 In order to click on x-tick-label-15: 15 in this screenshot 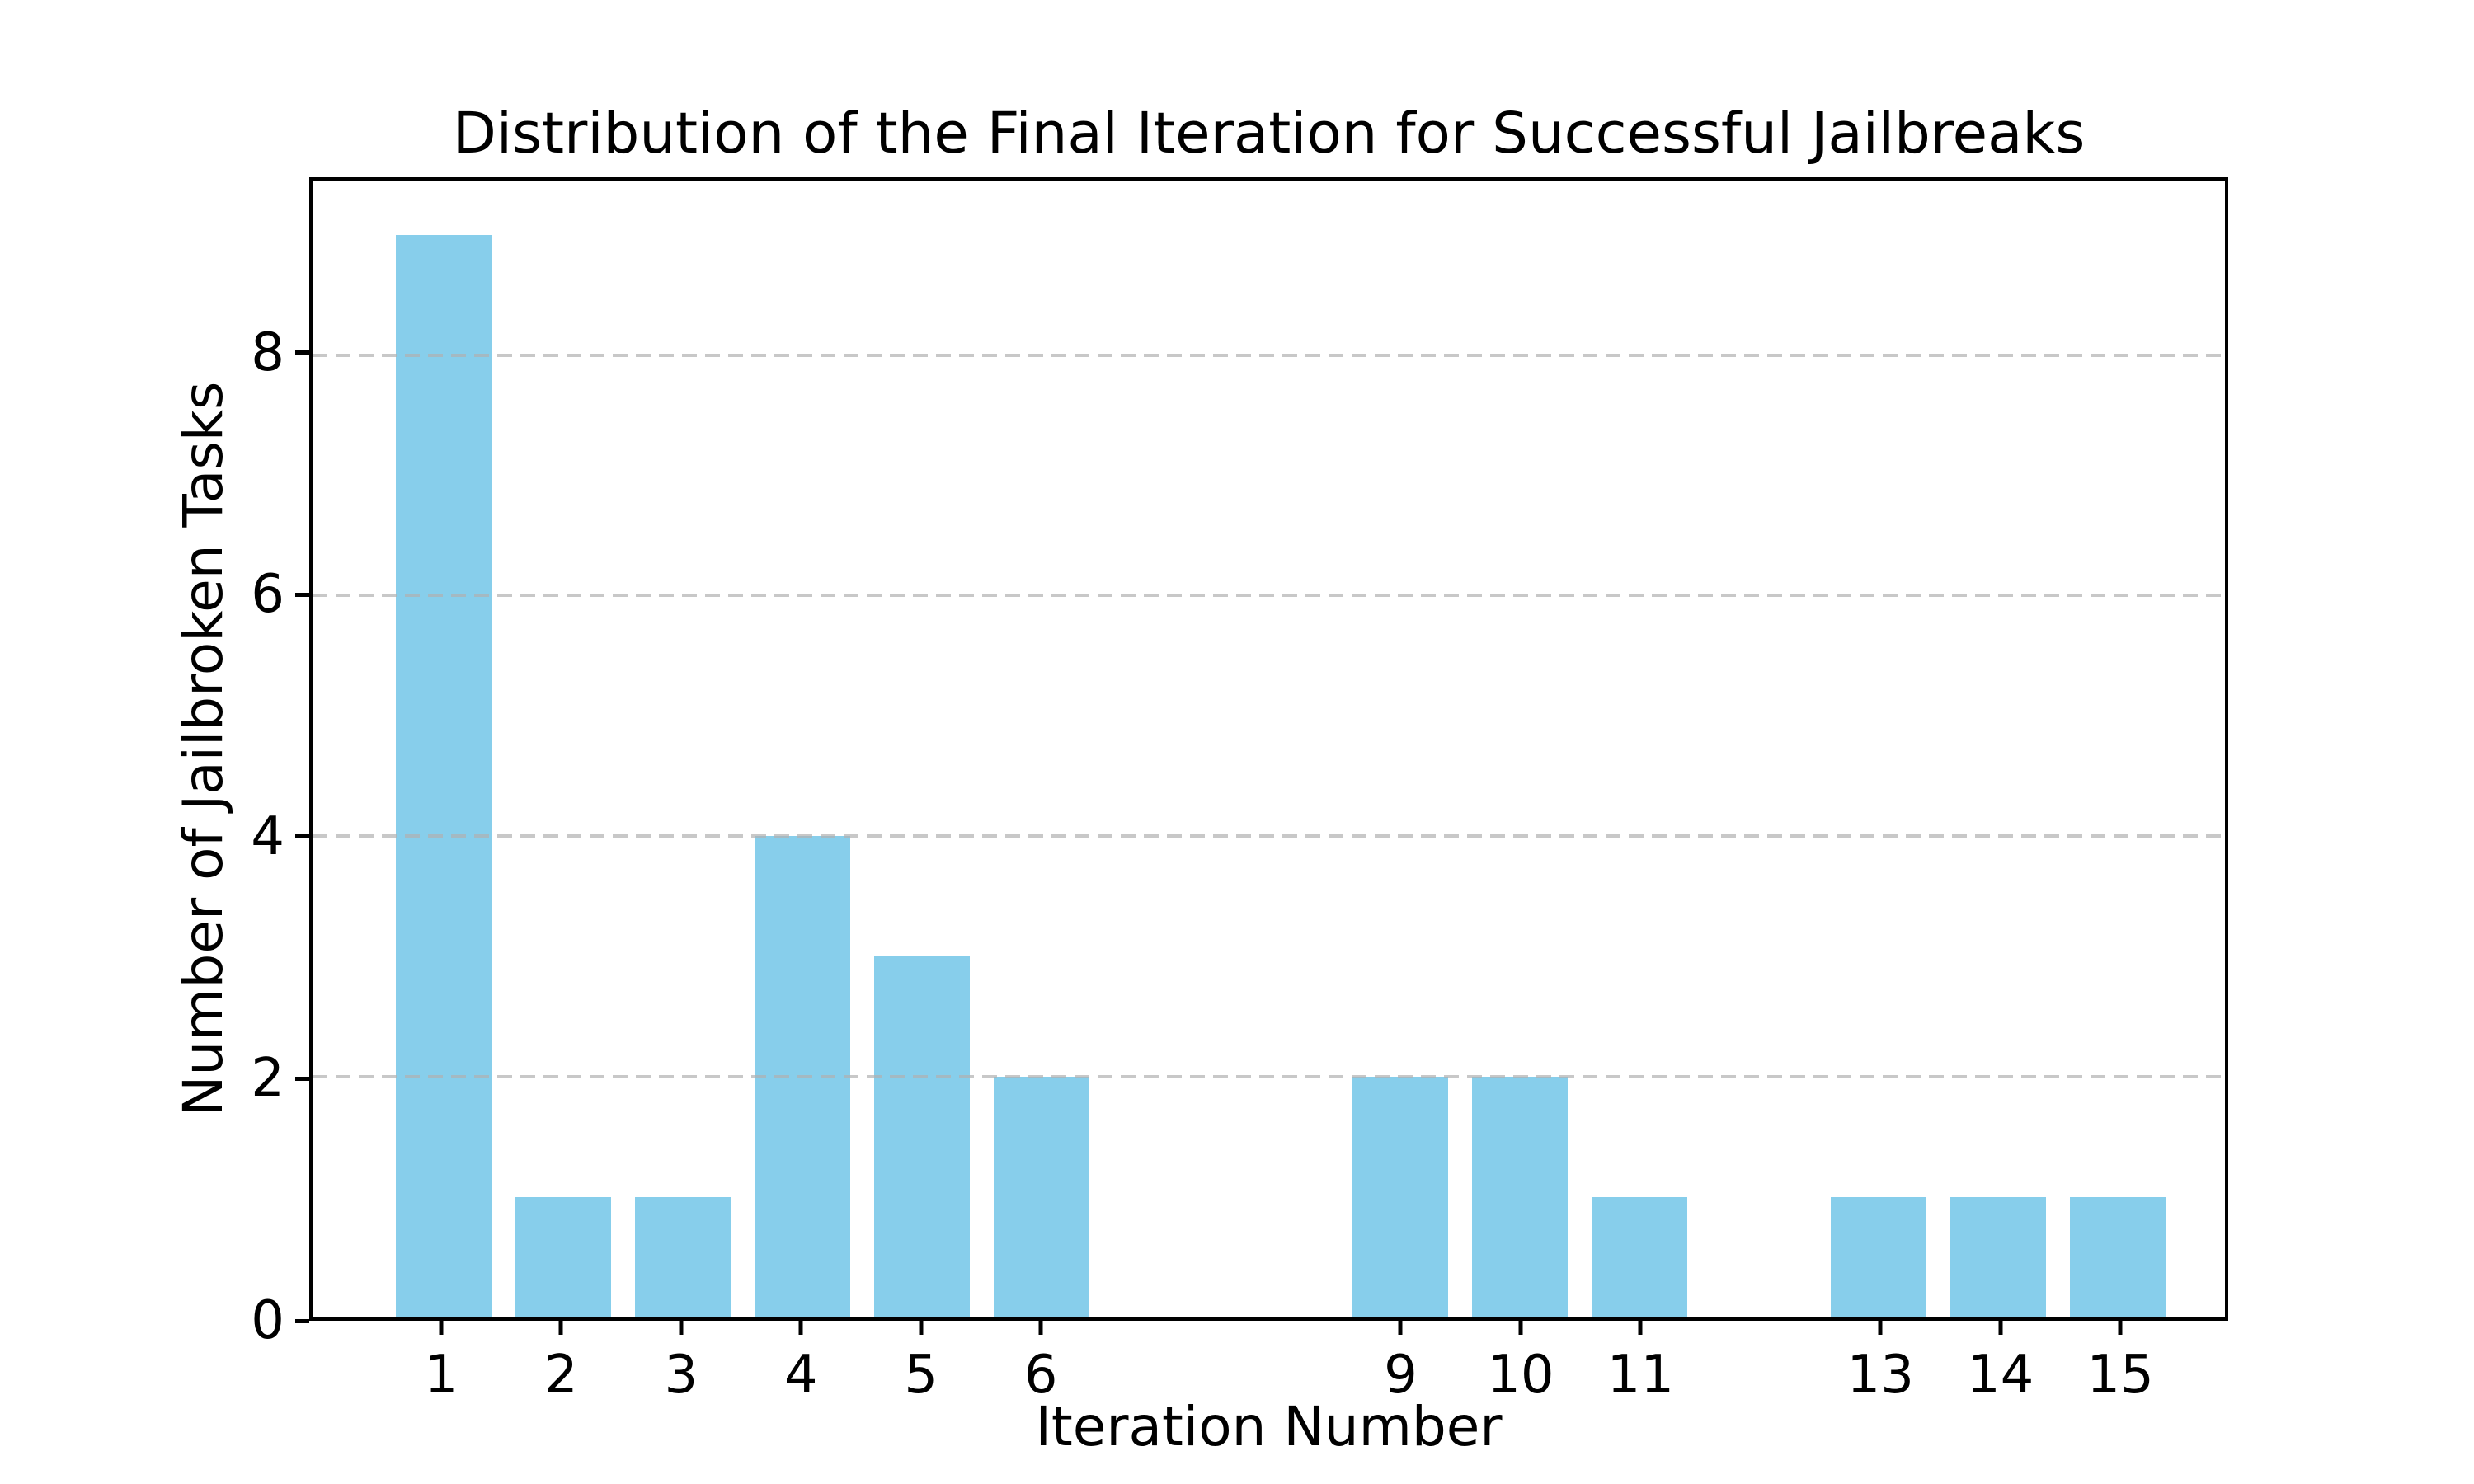, I will do `click(2120, 1375)`.